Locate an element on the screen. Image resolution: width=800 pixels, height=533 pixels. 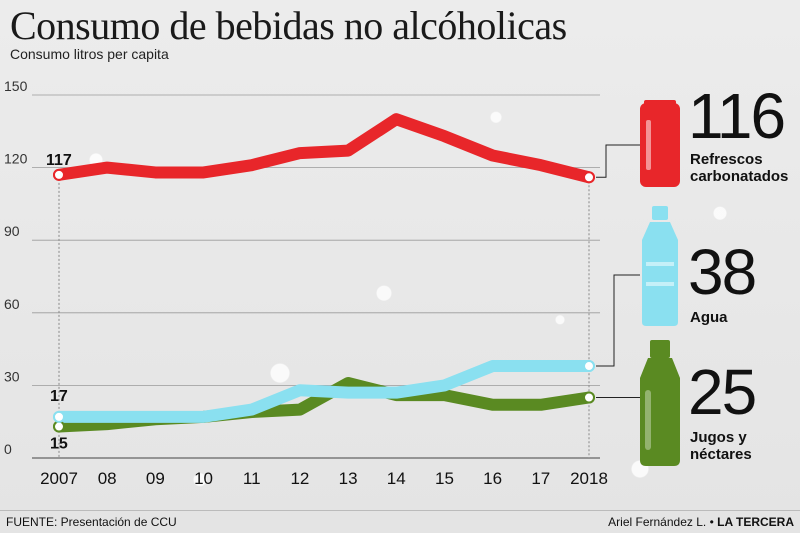
agua-connector is located at coordinates (618, 320).